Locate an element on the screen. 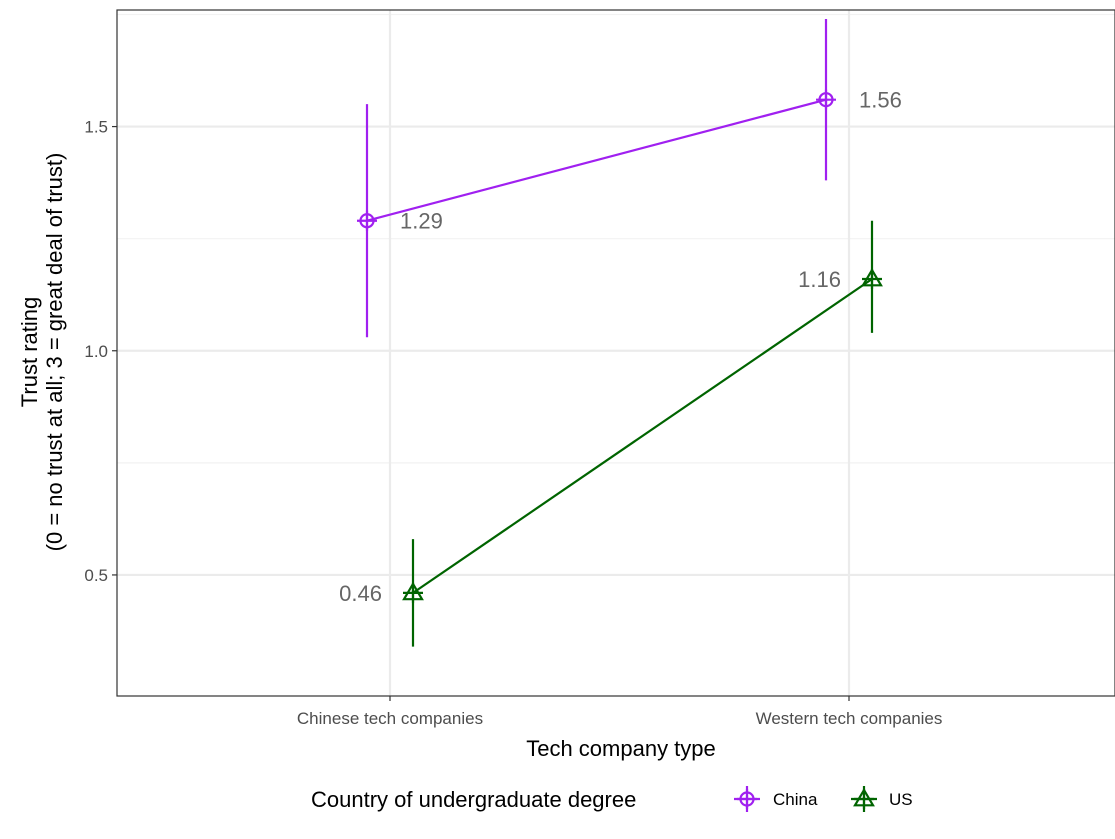  data-label: 1.29 is located at coordinates (421, 221).